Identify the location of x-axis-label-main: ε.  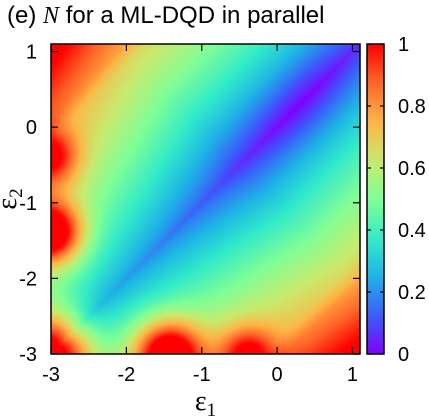
(201, 401).